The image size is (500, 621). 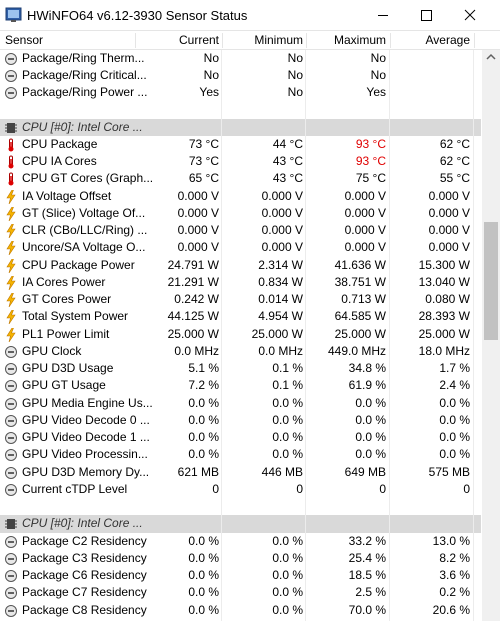 What do you see at coordinates (203, 143) in the screenshot?
I see `sensor-value: 73 °C` at bounding box center [203, 143].